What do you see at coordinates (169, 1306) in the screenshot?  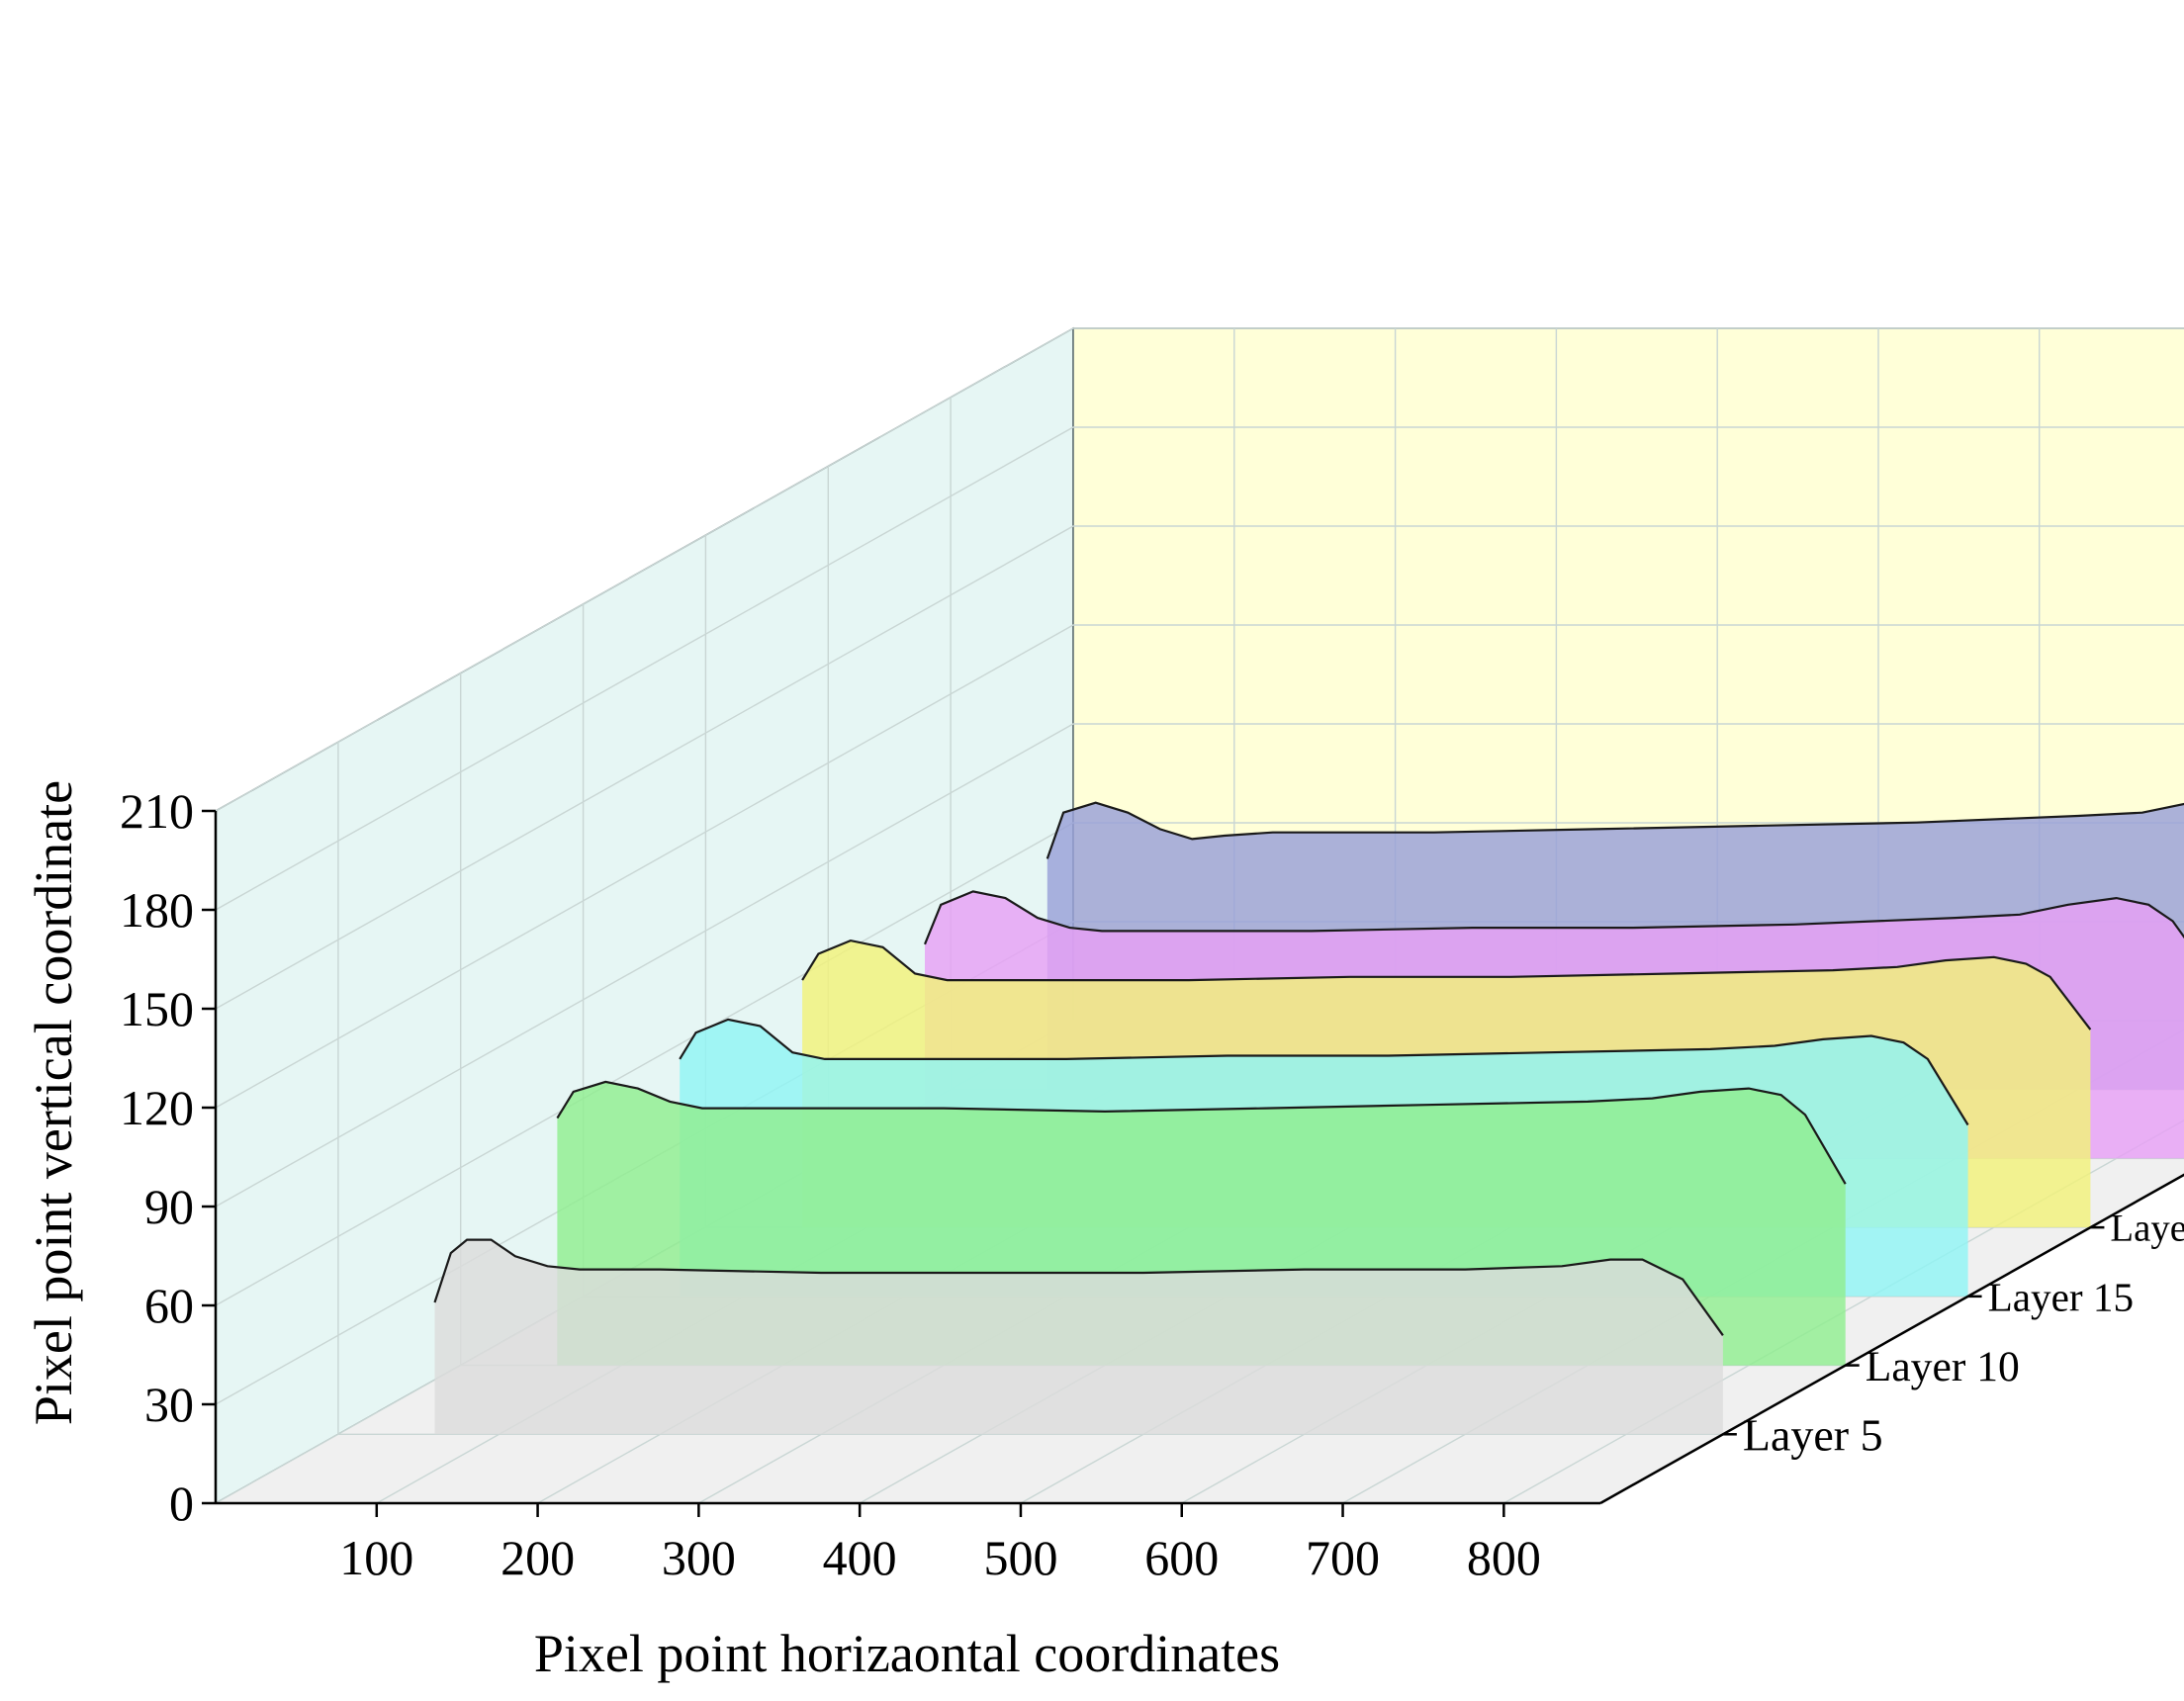 I see `y-tick-label: 60` at bounding box center [169, 1306].